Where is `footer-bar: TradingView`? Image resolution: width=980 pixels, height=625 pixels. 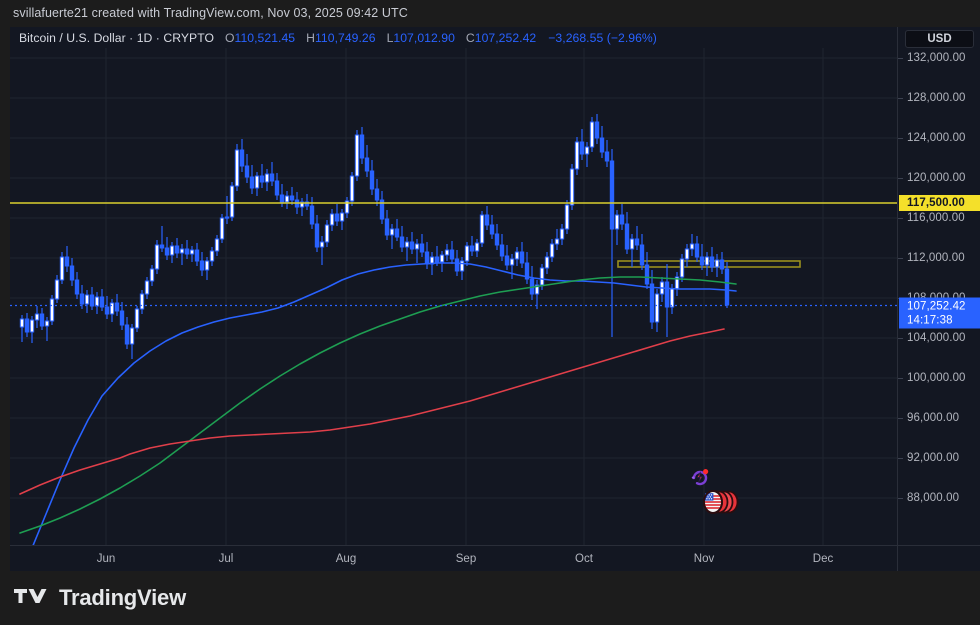 footer-bar: TradingView is located at coordinates (490, 598).